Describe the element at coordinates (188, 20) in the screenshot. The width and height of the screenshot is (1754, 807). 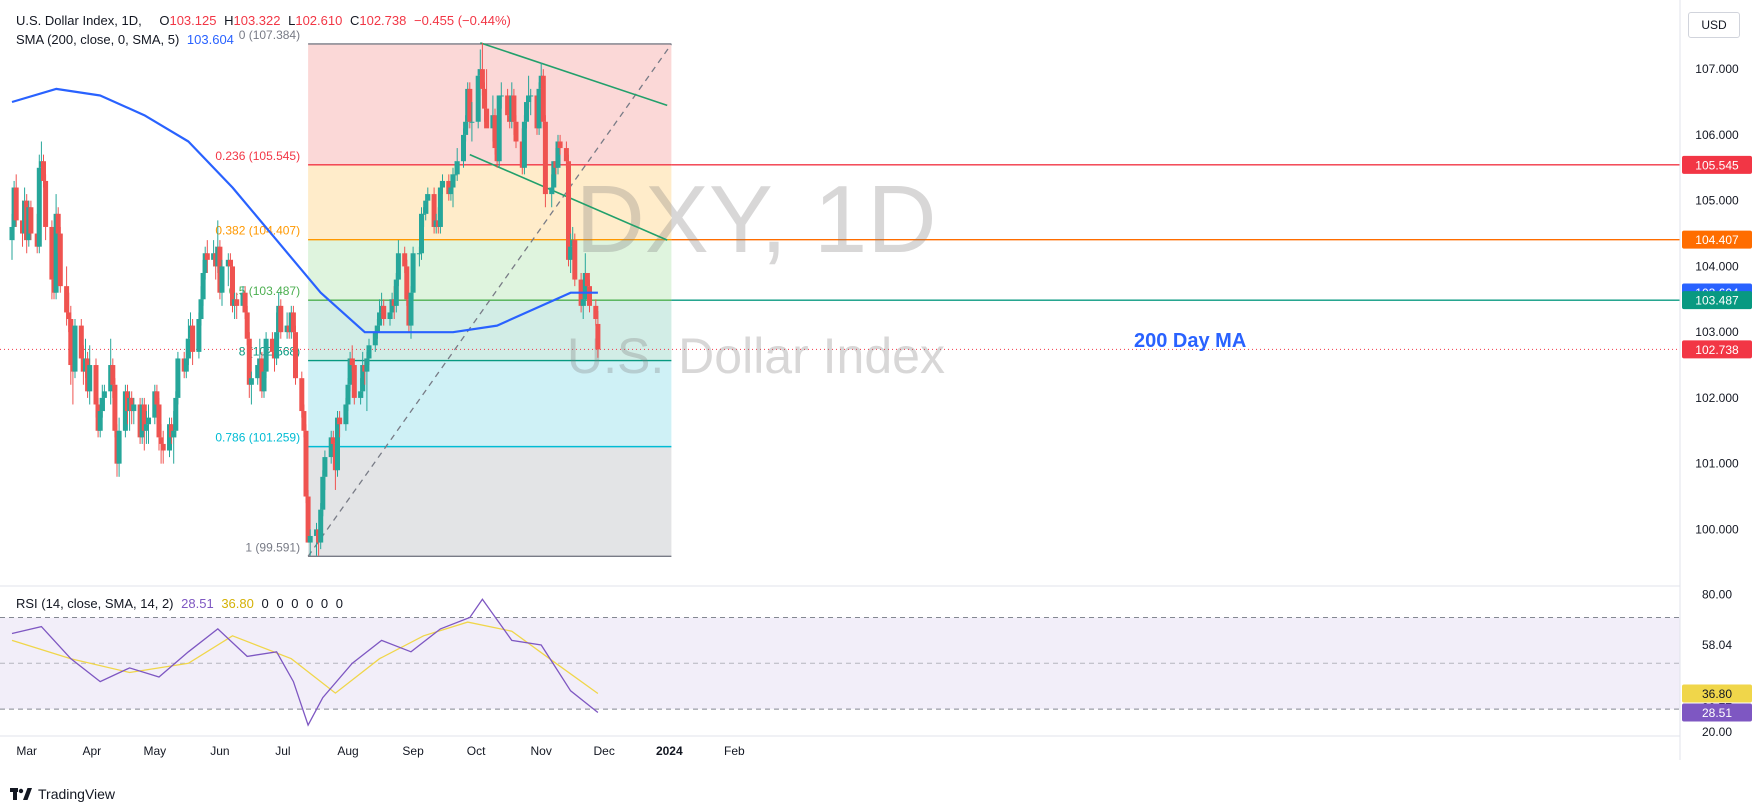
I see `ohlc-open: O103.125` at that location.